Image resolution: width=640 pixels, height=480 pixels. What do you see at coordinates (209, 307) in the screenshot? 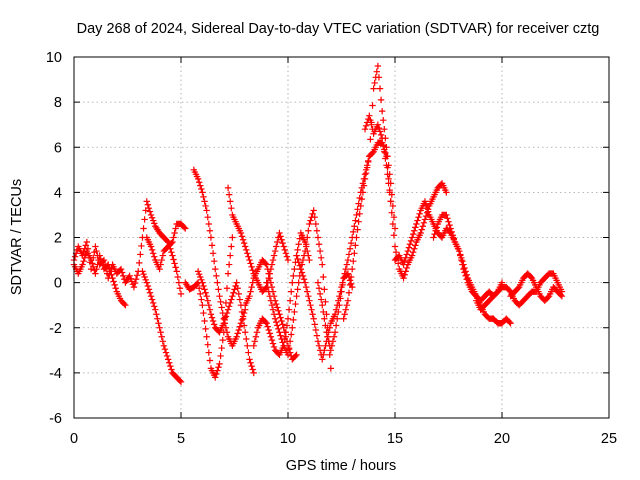
I see `series-track-f` at bounding box center [209, 307].